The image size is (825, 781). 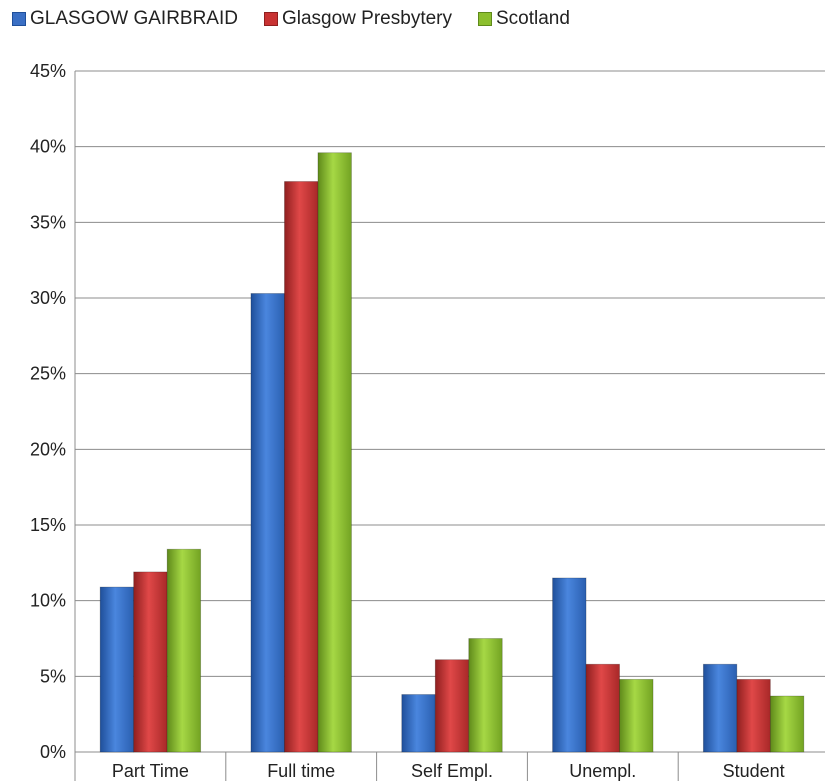 I want to click on x-category-label: Student, so click(x=754, y=771).